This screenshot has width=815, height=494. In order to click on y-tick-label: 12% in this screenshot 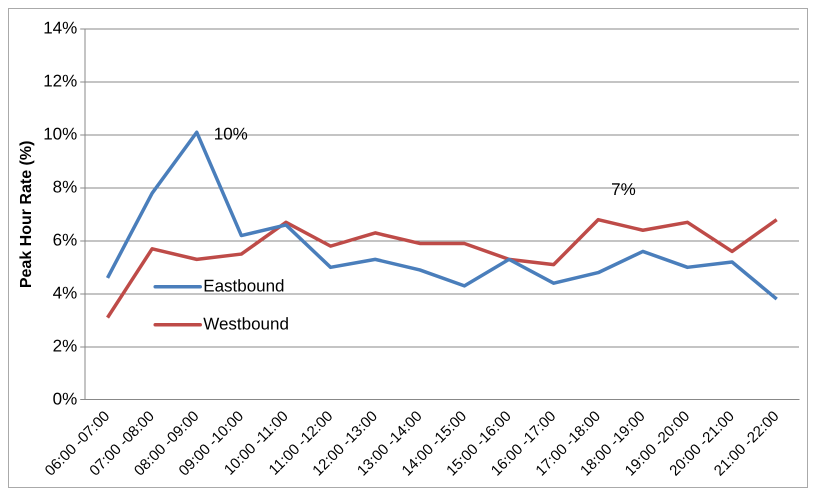, I will do `click(60, 81)`.